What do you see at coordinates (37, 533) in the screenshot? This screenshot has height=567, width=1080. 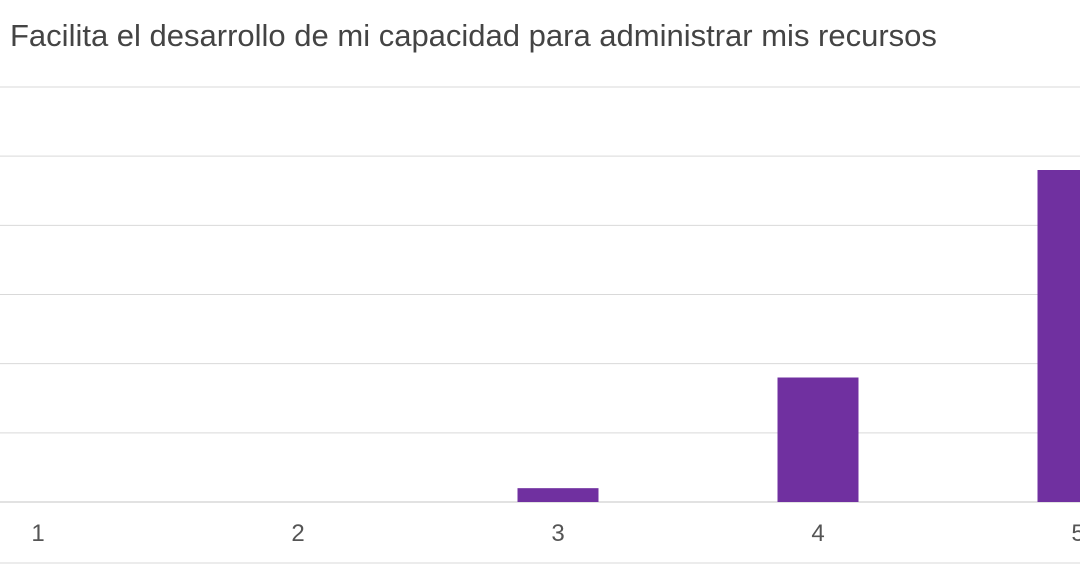 I see `x-tick-label-1: 1` at bounding box center [37, 533].